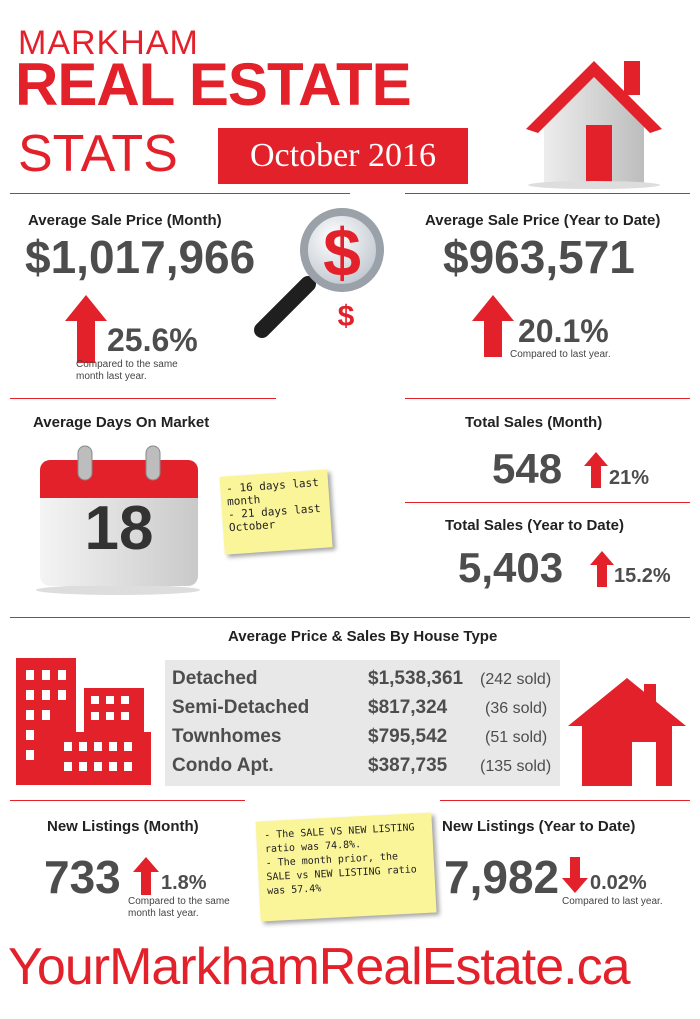 Image resolution: width=700 pixels, height=1019 pixels. I want to click on calendar-icon, so click(118, 520).